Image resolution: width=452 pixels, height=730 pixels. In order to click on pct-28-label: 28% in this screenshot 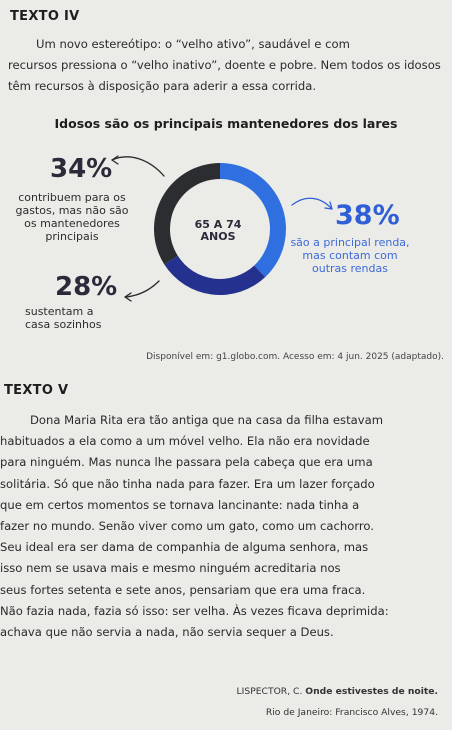, I will do `click(86, 287)`.